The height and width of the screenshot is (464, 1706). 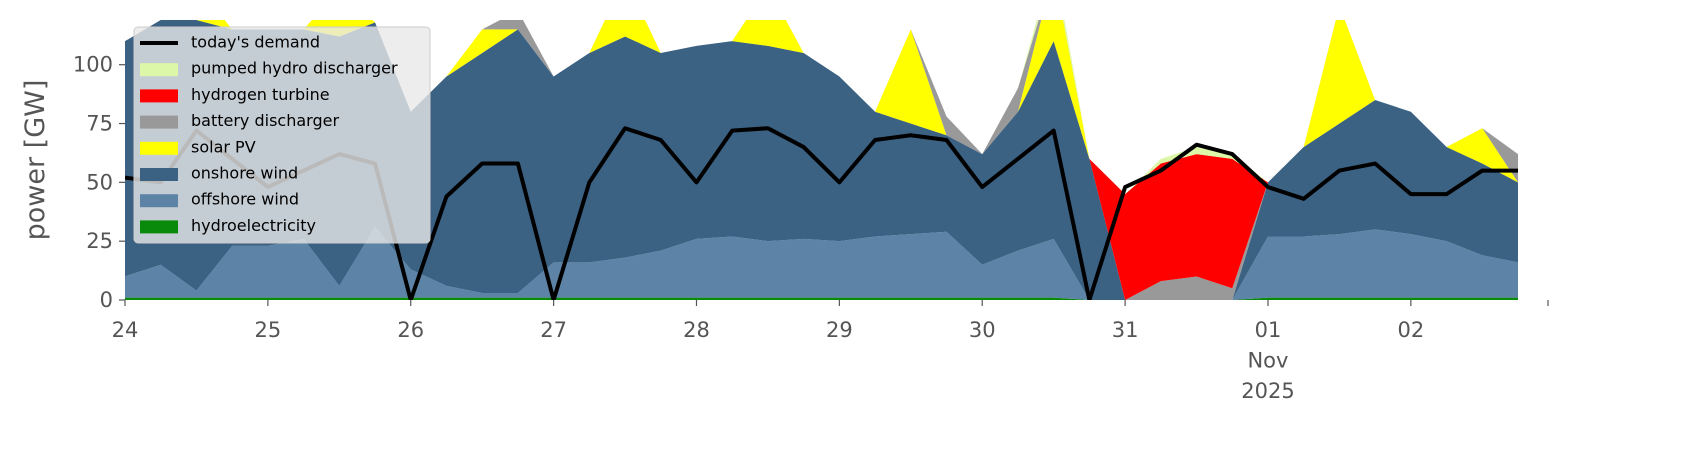 I want to click on legend-label: solar PV, so click(x=223, y=146).